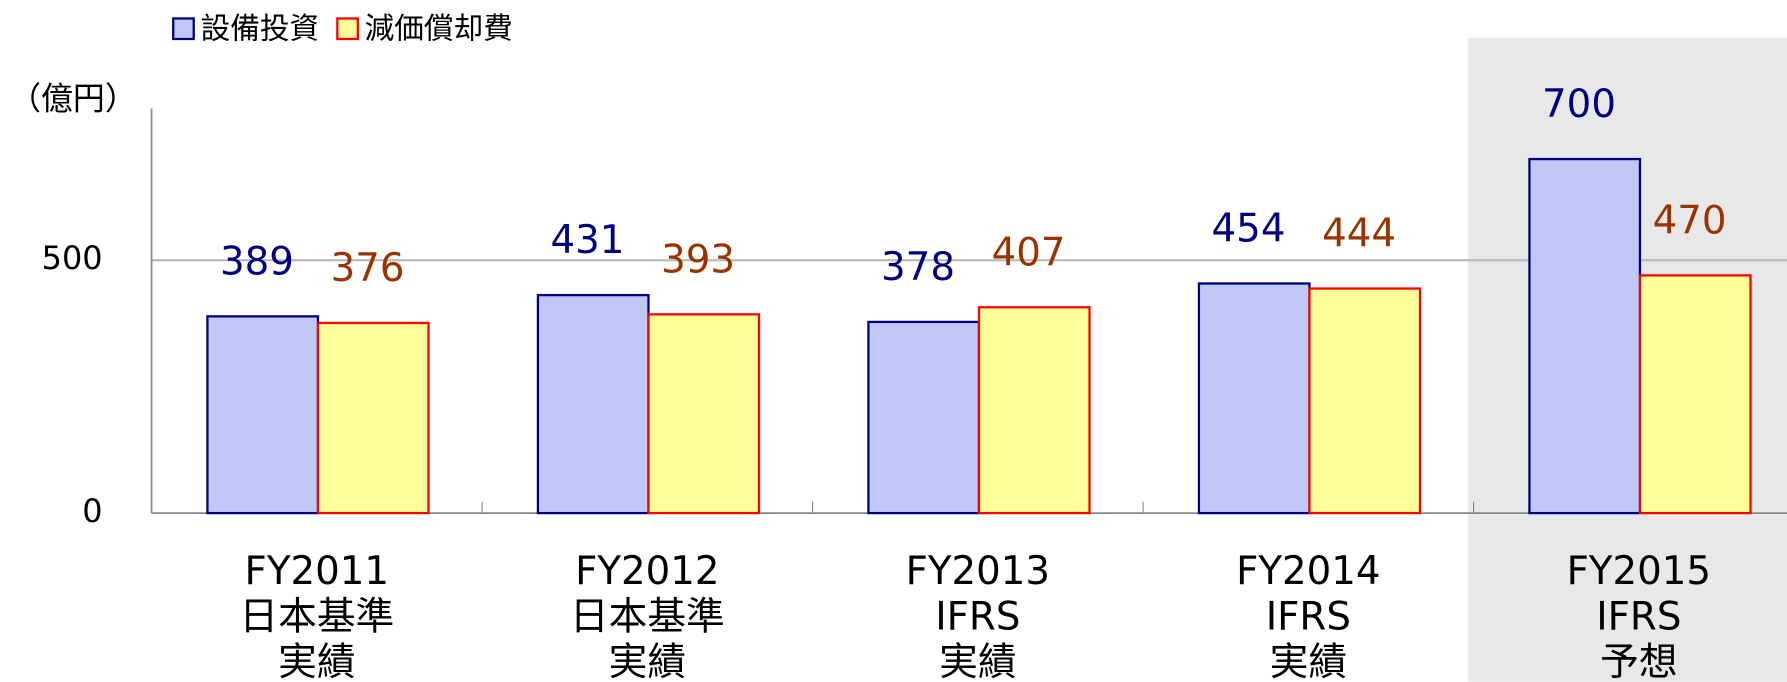  What do you see at coordinates (647, 571) in the screenshot?
I see `x-tick-label: FY2012` at bounding box center [647, 571].